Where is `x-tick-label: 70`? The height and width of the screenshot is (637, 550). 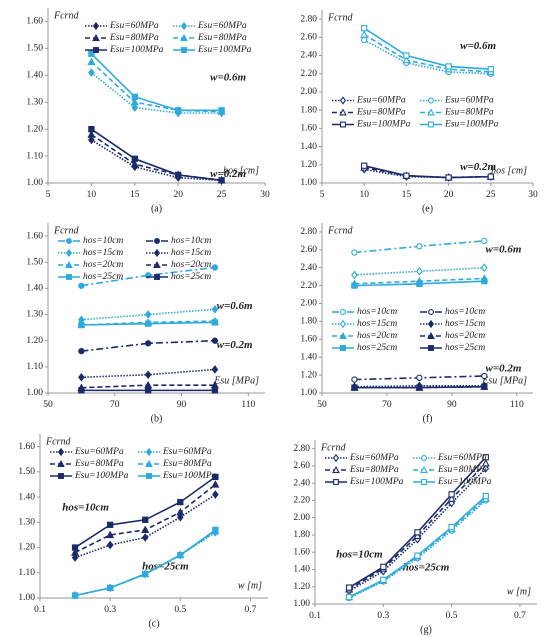
x-tick-label: 70 is located at coordinates (115, 405).